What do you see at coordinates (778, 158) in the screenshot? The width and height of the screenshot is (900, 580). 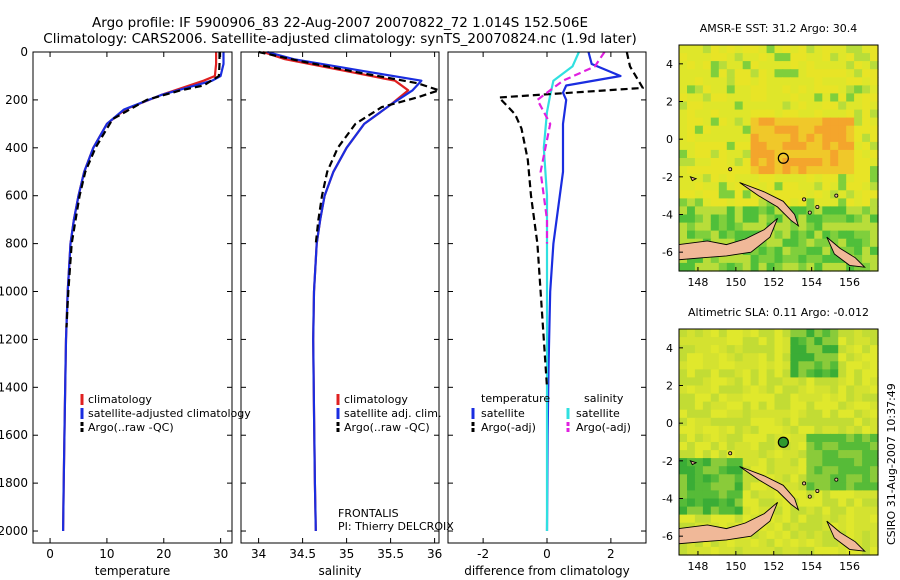 I see `map-frame` at bounding box center [778, 158].